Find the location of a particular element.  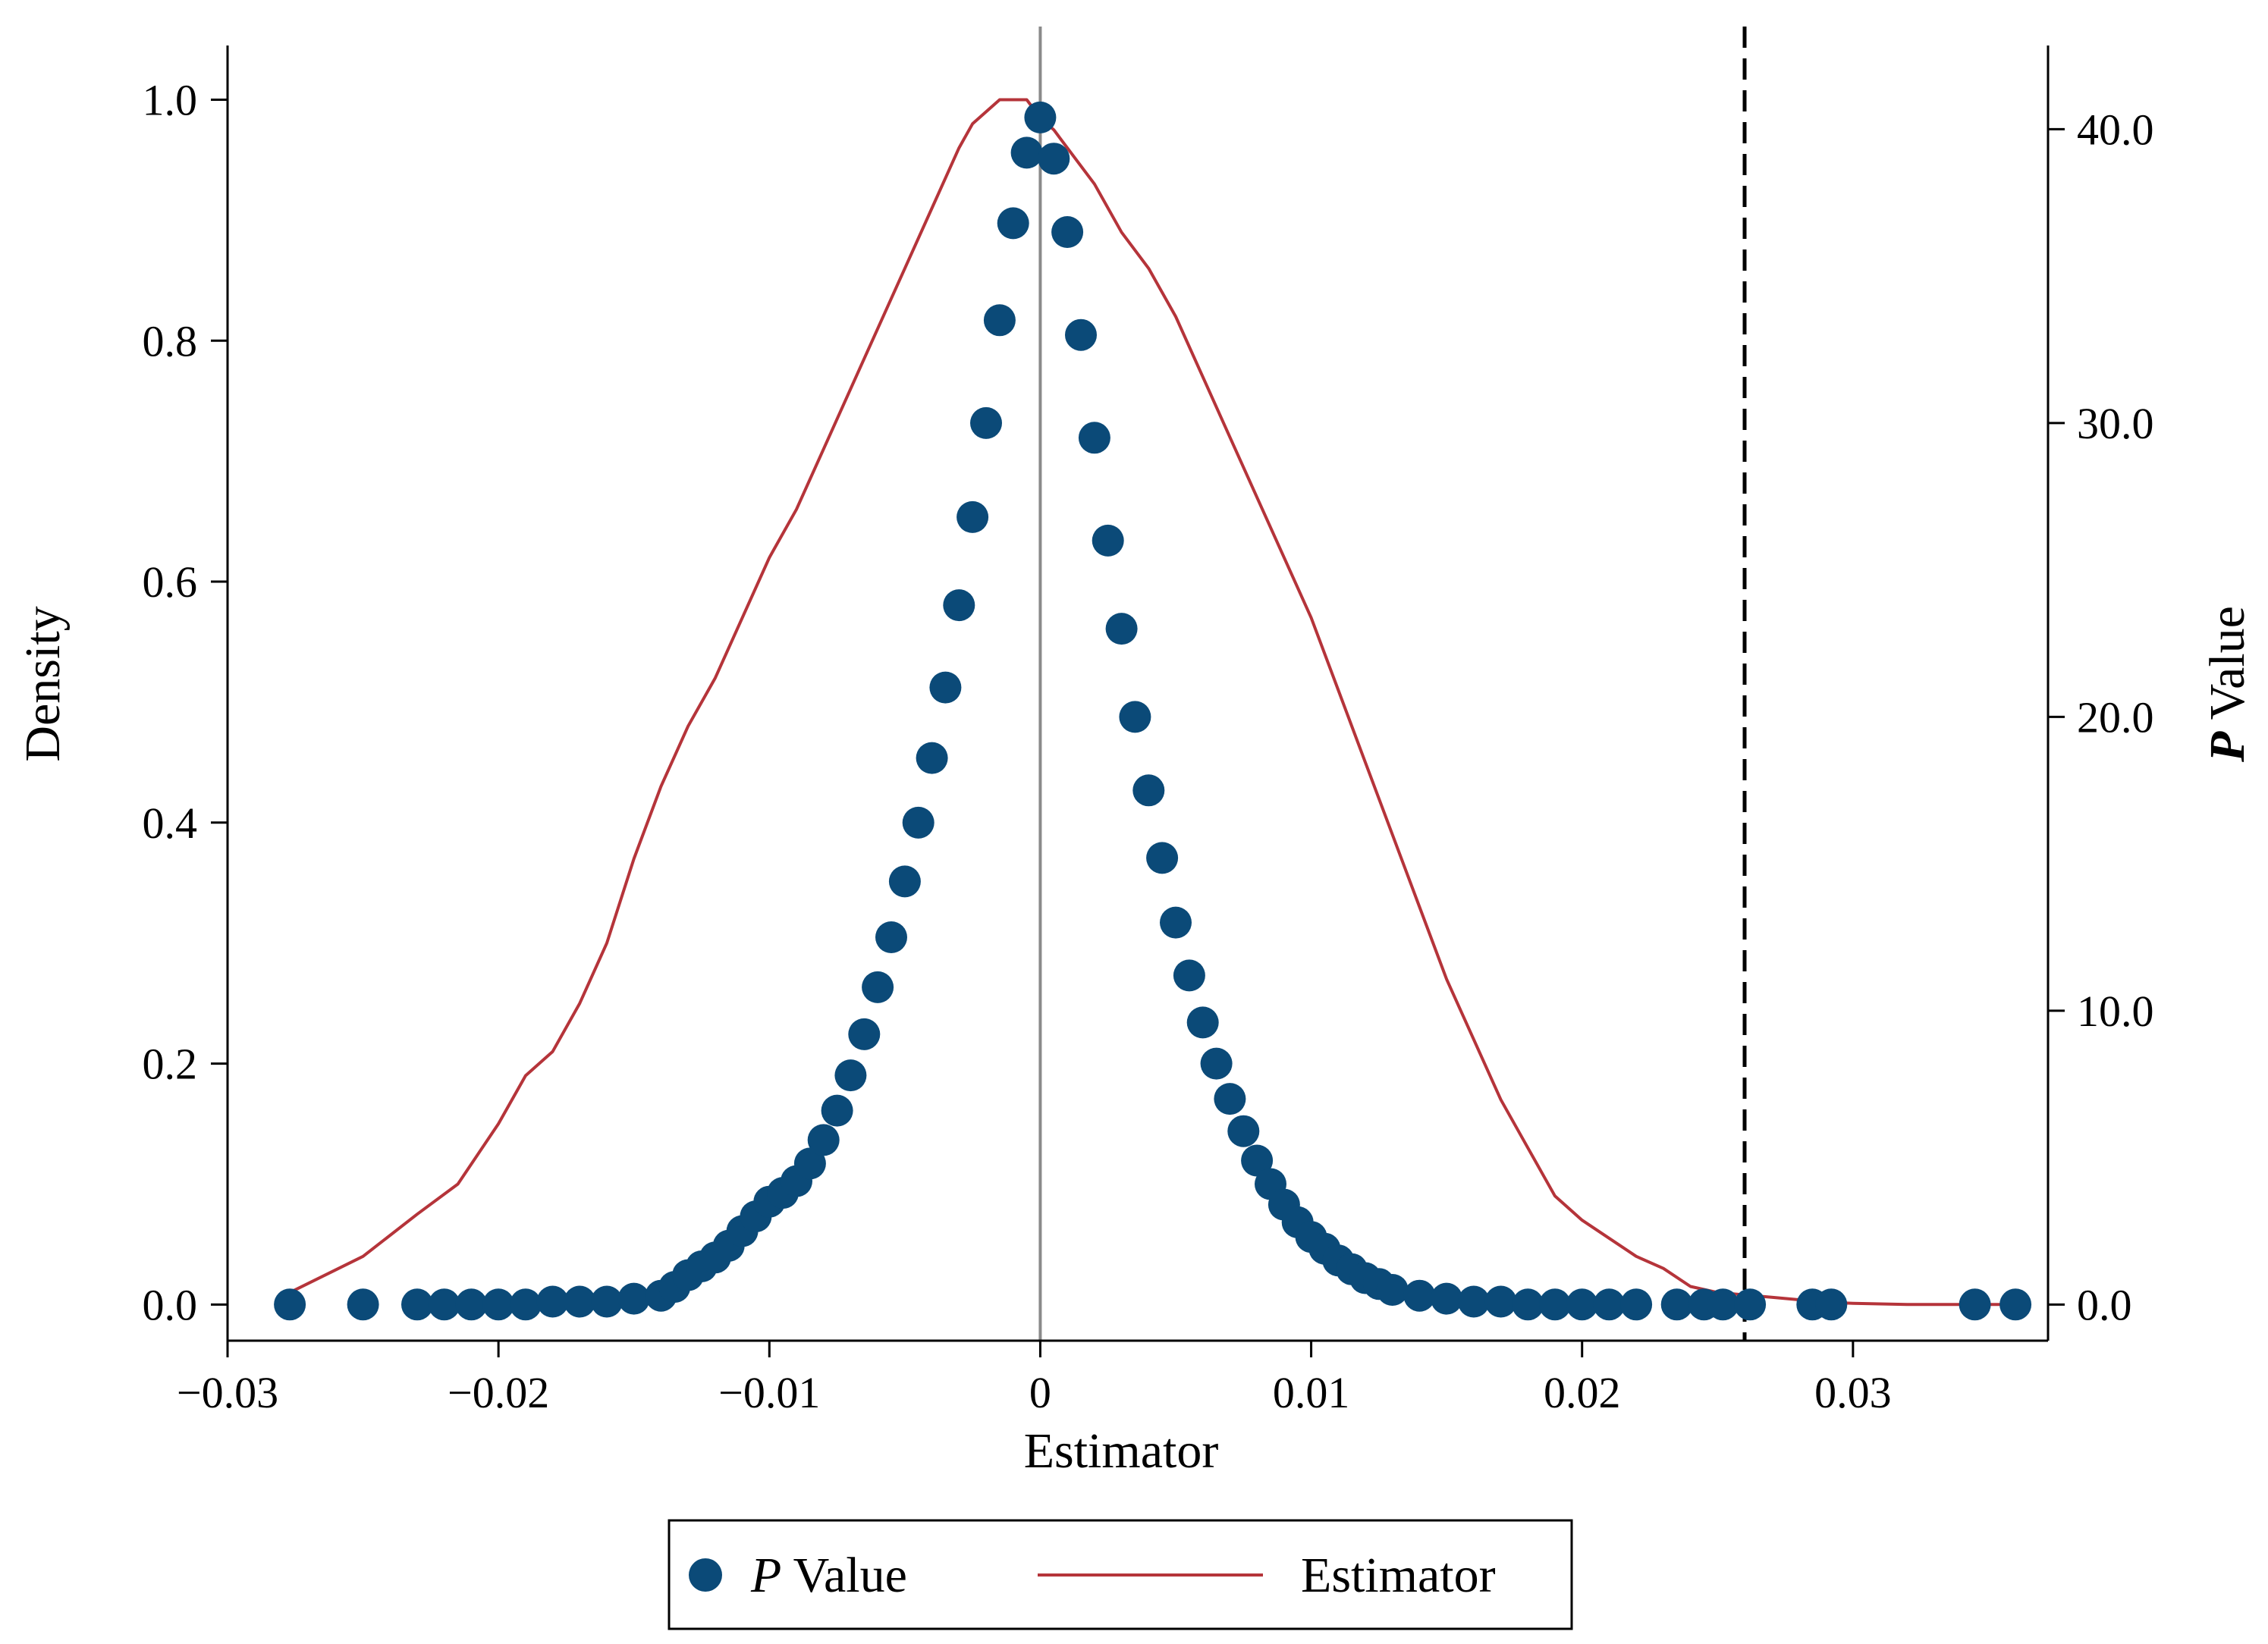

right-axis-title-italic: P is located at coordinates (2227, 747).